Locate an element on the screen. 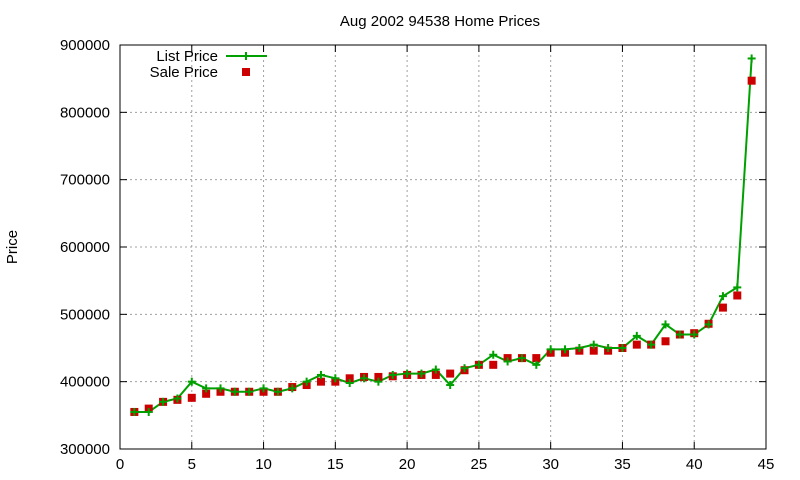 The height and width of the screenshot is (480, 800). x-tick-label: 45 is located at coordinates (766, 464).